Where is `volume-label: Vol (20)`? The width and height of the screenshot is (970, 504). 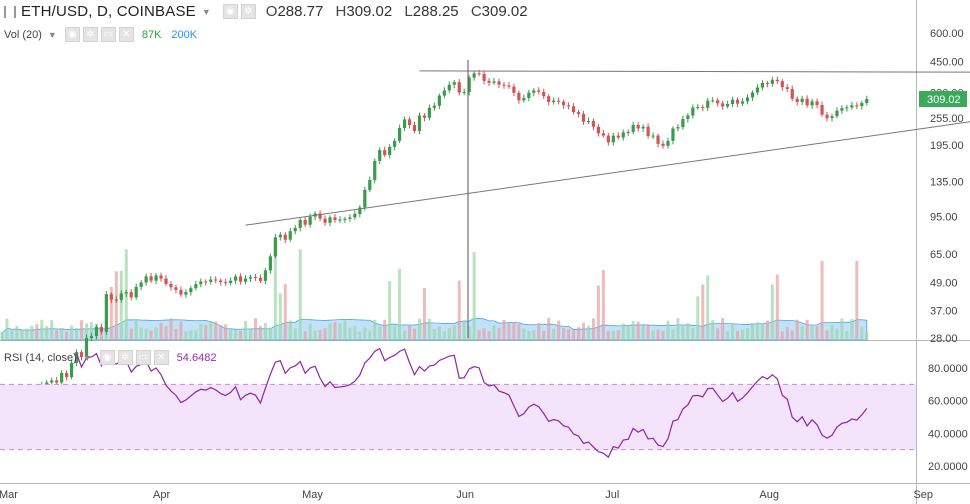
volume-label: Vol (20) is located at coordinates (23, 34).